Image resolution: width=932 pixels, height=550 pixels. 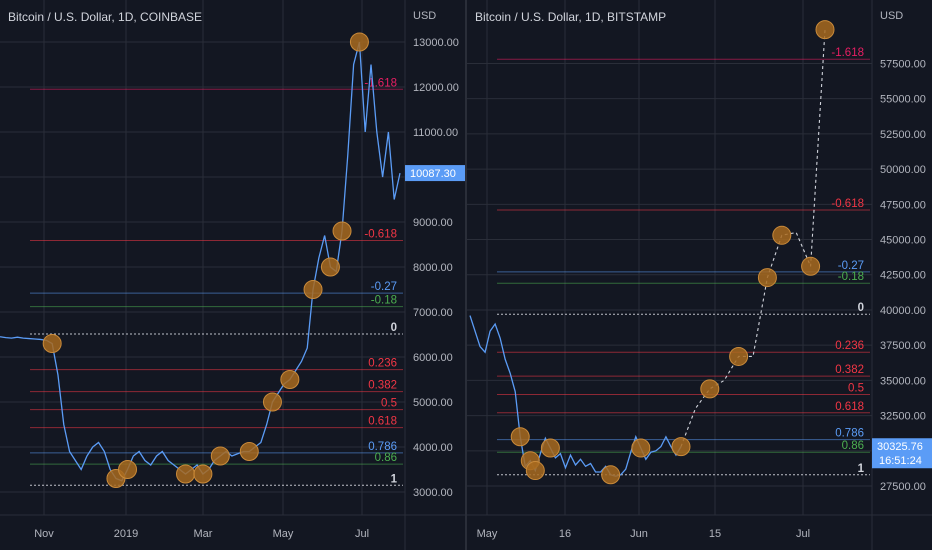 I want to click on y-tick-label: 52500.00, so click(x=903, y=135).